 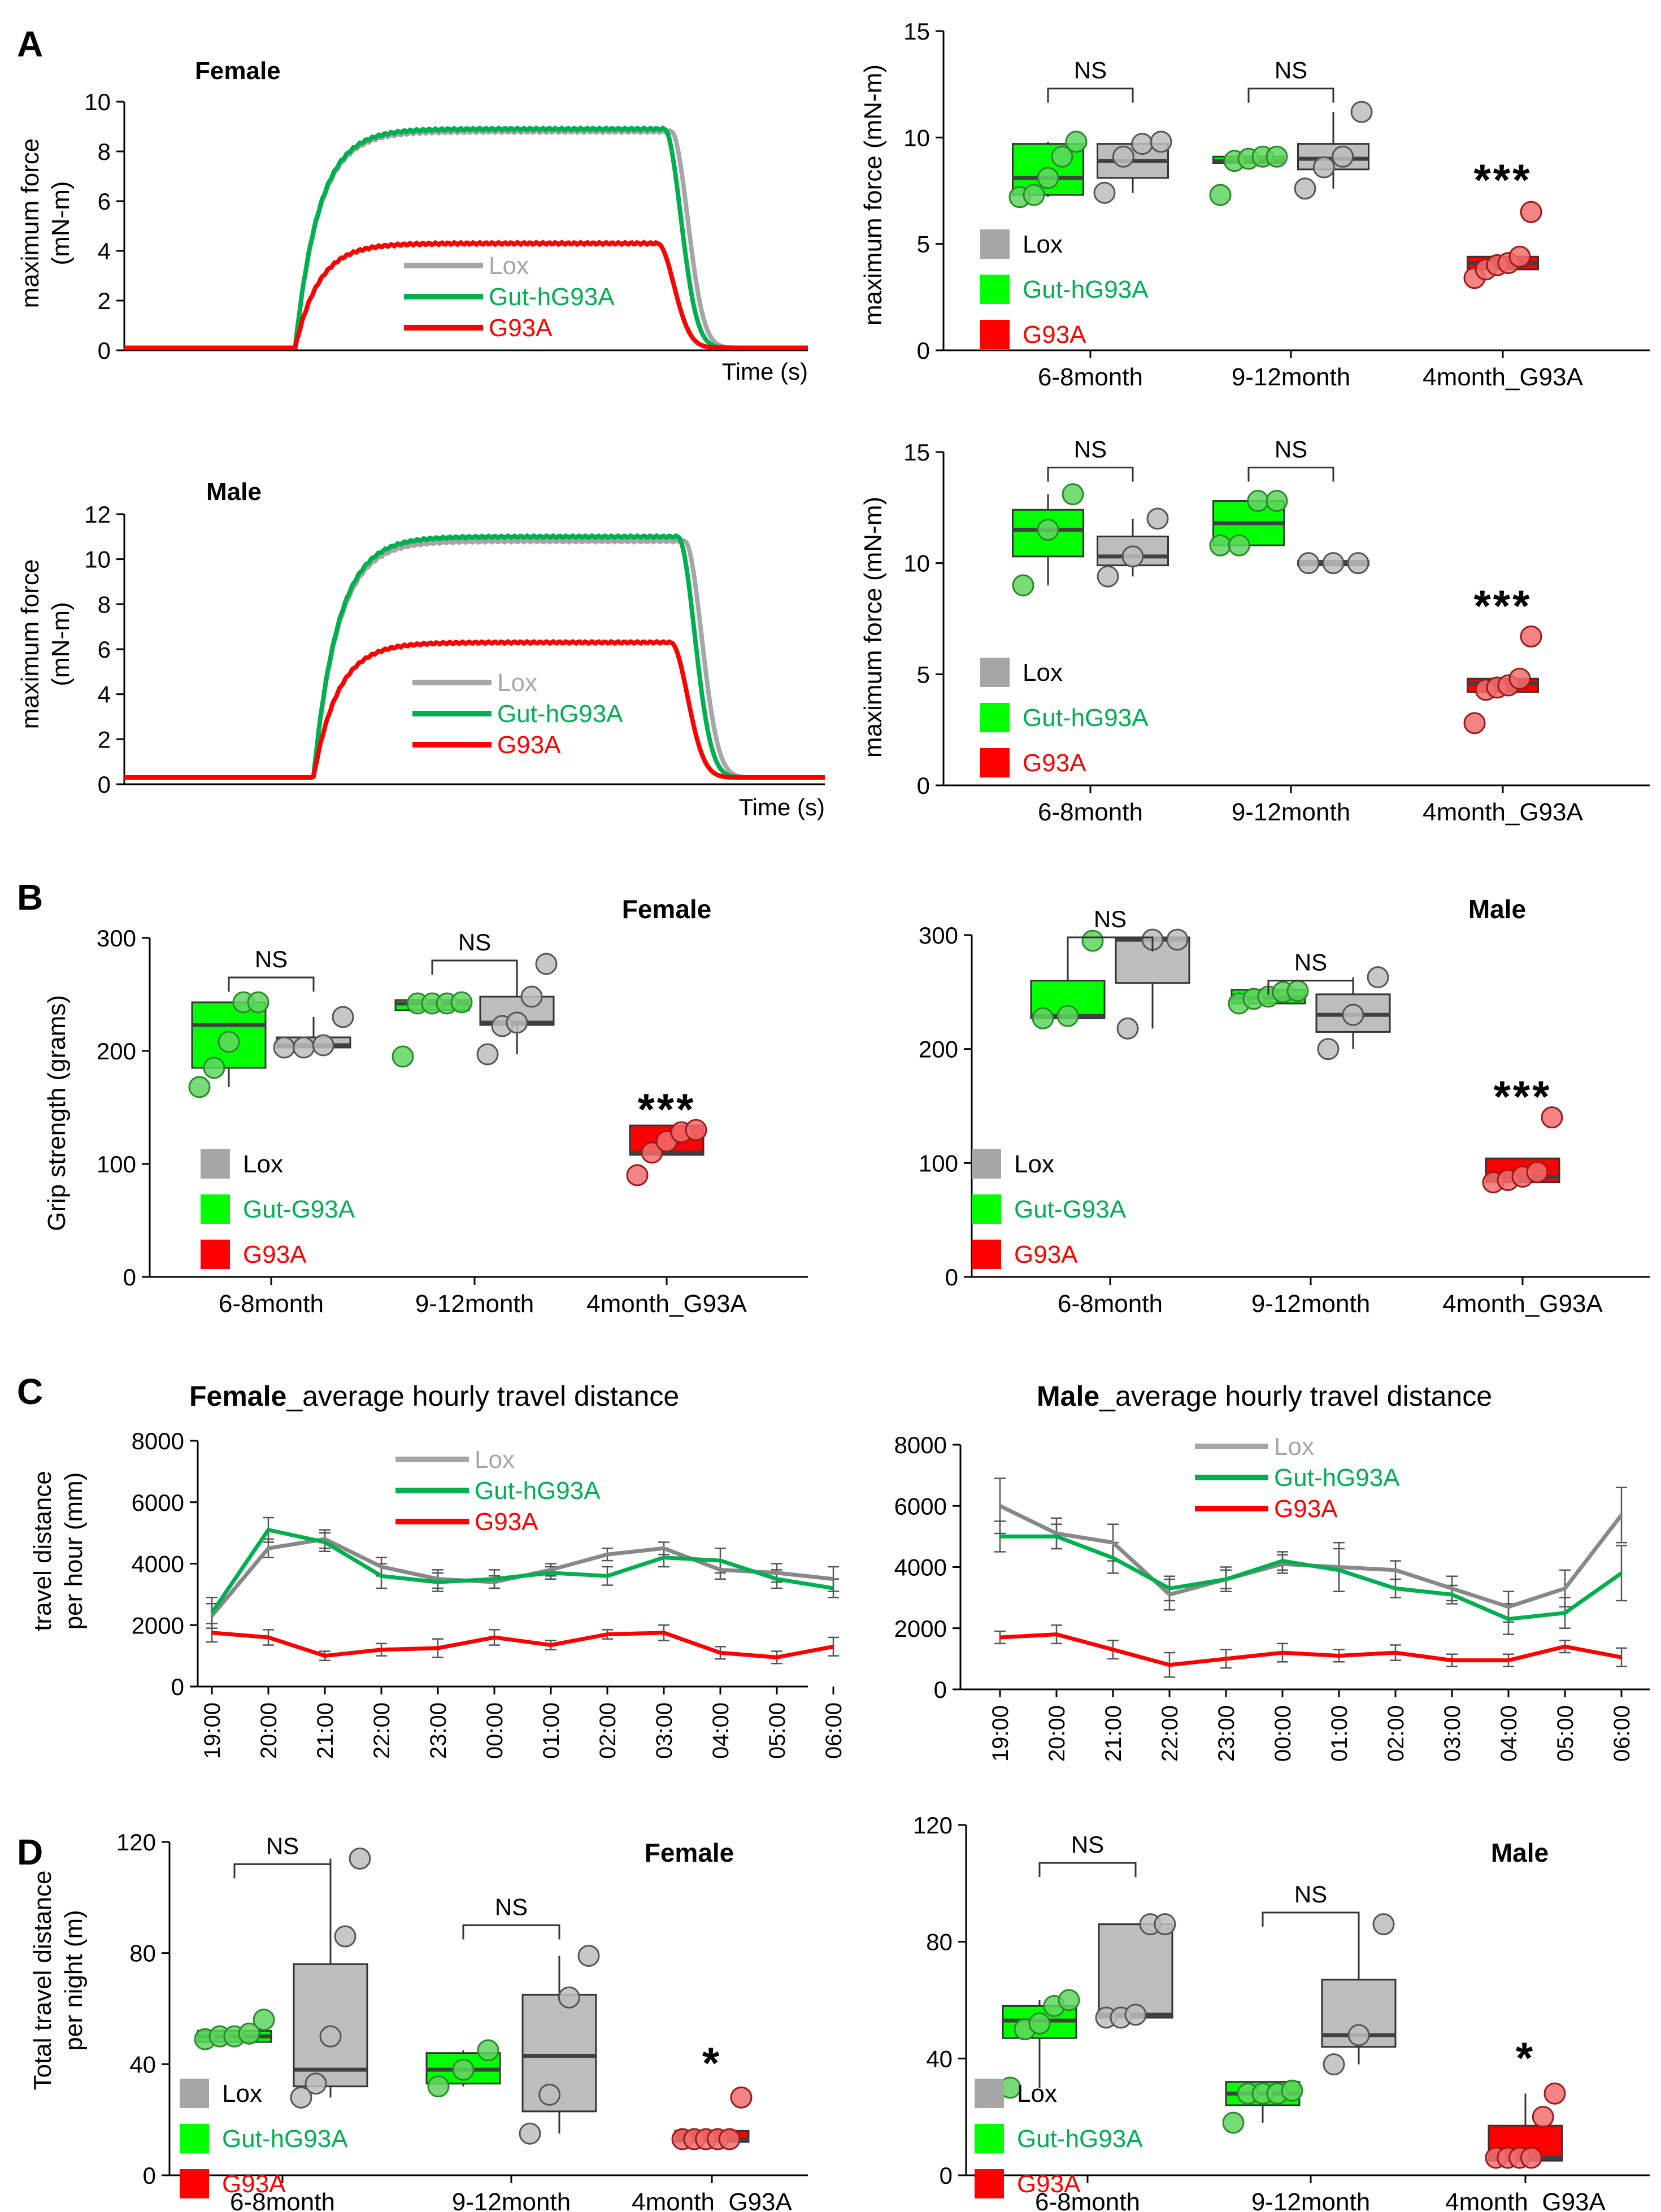 What do you see at coordinates (439, 1731) in the screenshot?
I see `x-tick-label: 23:00` at bounding box center [439, 1731].